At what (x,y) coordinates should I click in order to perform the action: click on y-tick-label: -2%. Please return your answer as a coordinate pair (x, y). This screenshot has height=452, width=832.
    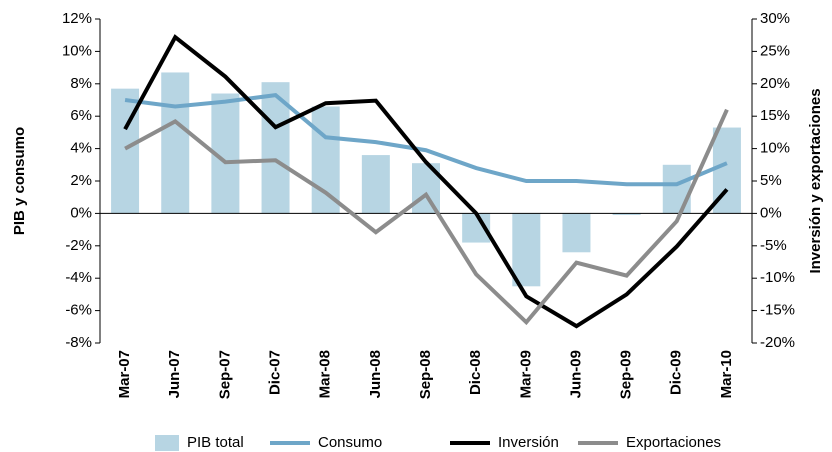
    Looking at the image, I should click on (78, 245).